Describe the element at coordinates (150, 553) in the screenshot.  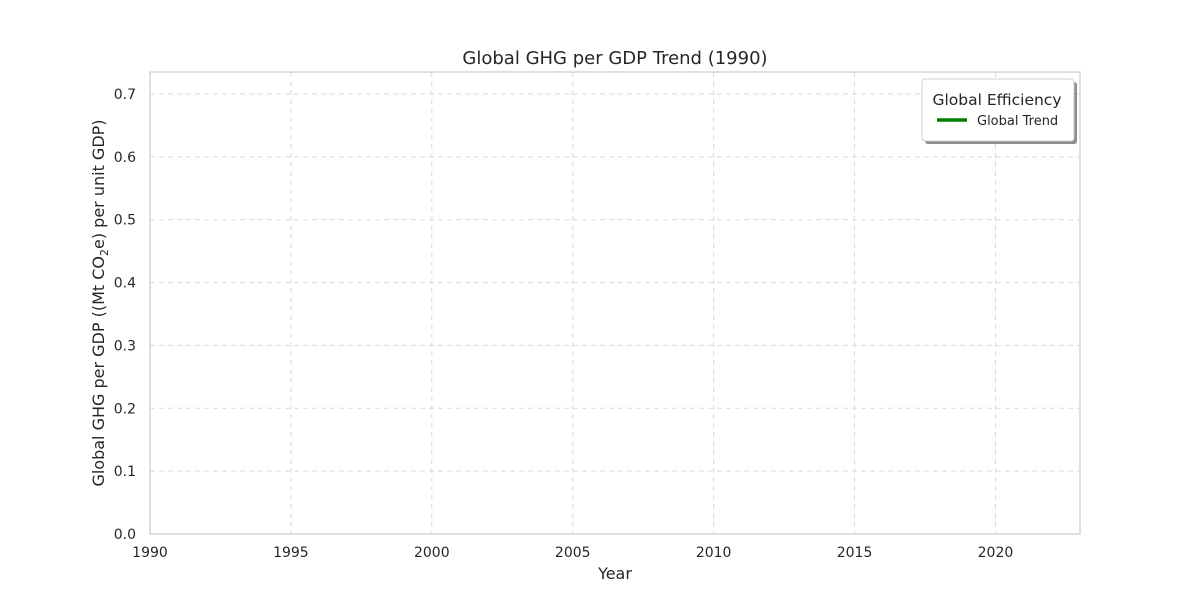
I see `x-tick-label: 1990` at that location.